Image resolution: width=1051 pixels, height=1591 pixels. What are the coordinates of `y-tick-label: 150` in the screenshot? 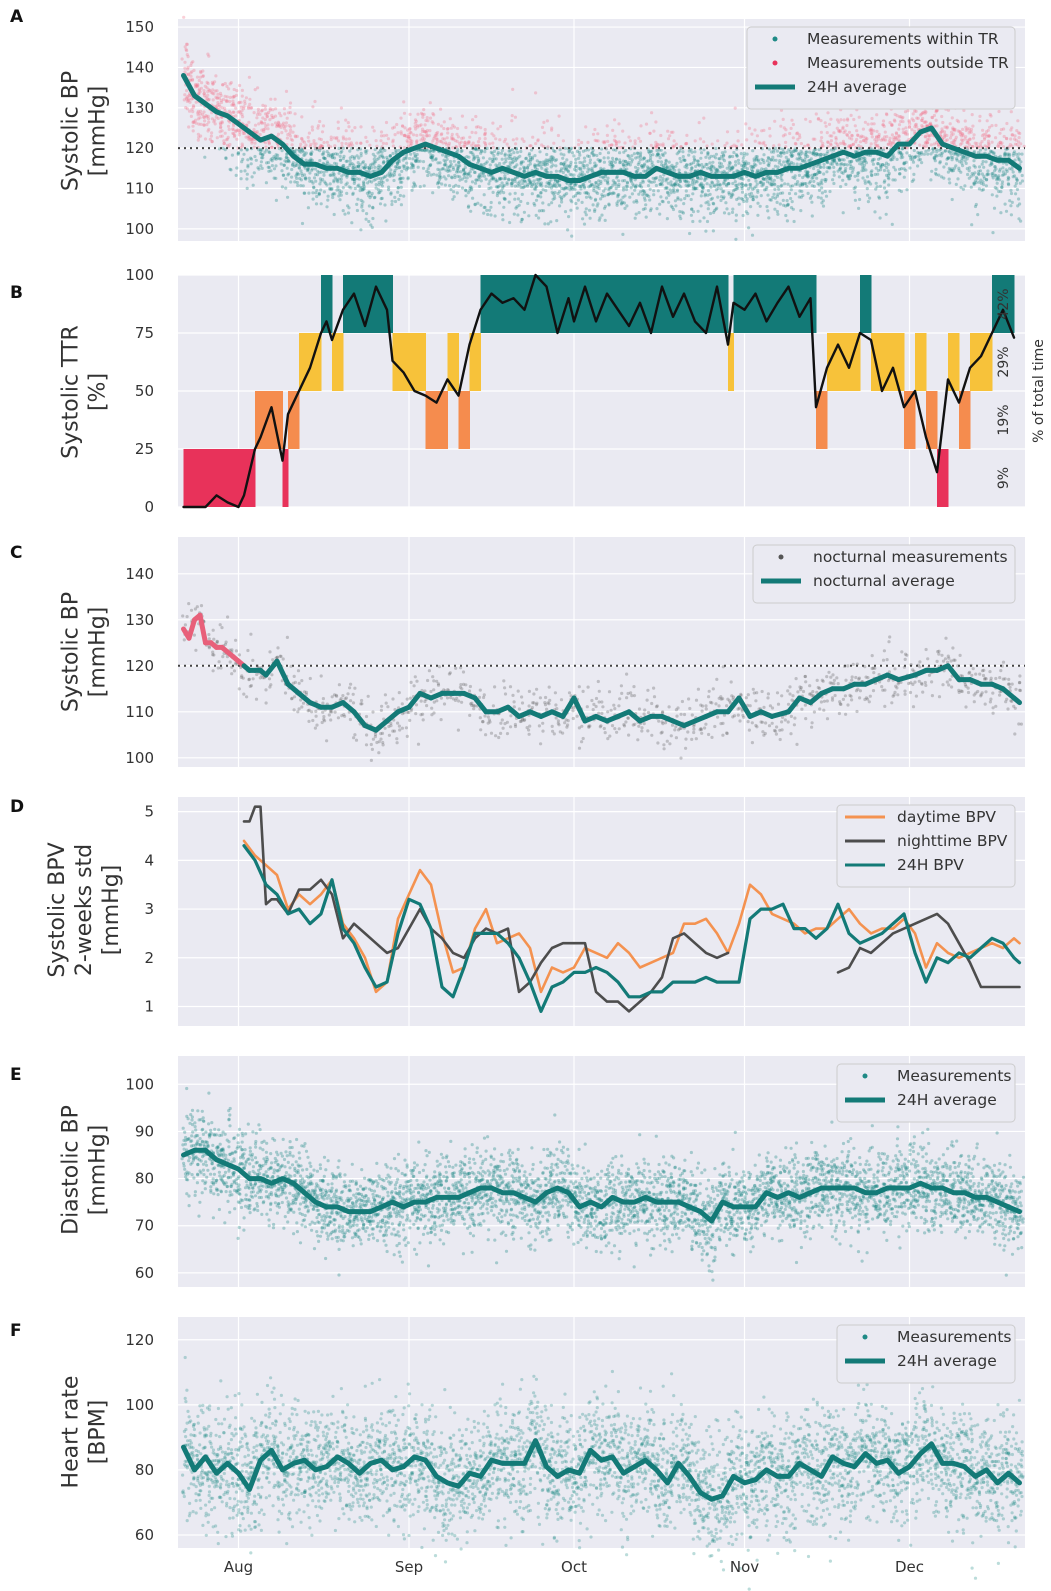 It's located at (139, 27).